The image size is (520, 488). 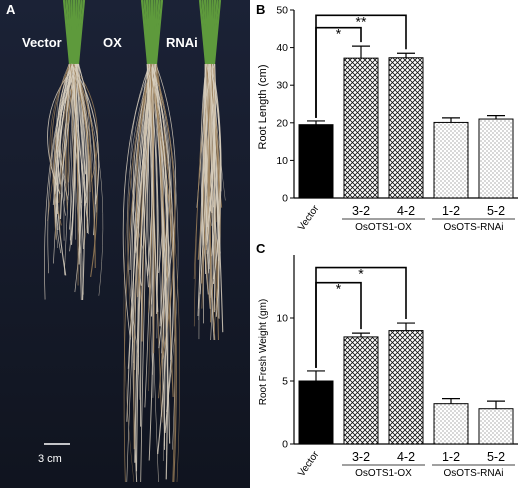 What do you see at coordinates (263, 107) in the screenshot?
I see `panel-b-y-axis-label: Root Length (cm)` at bounding box center [263, 107].